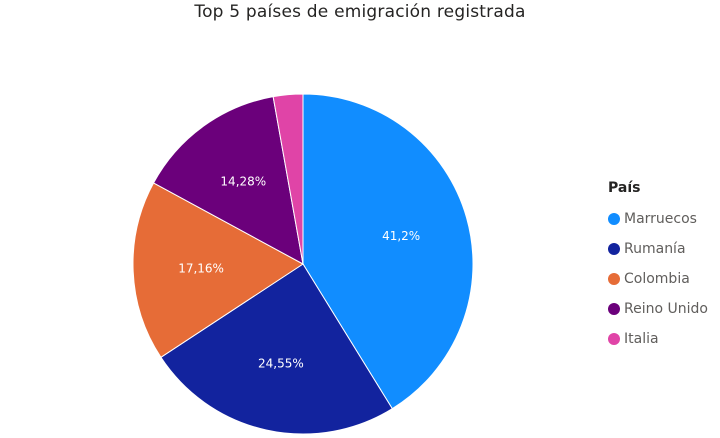 The width and height of the screenshot is (720, 438). I want to click on legend-item-italia: Italia, so click(658, 339).